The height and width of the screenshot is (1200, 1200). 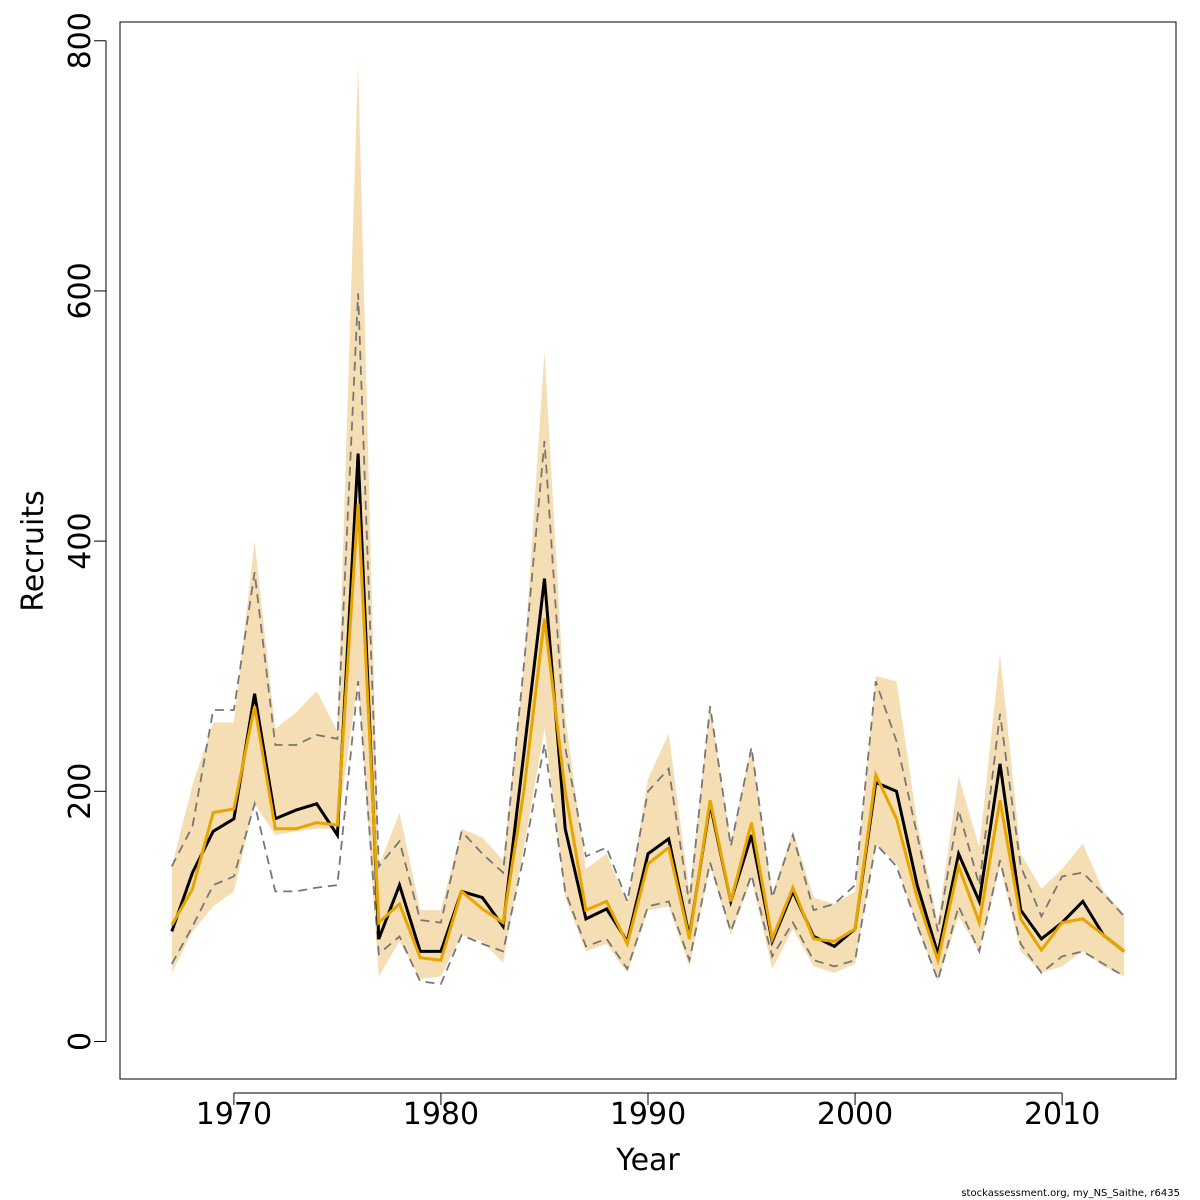 What do you see at coordinates (234, 1114) in the screenshot?
I see `x-tick-label: 1970` at bounding box center [234, 1114].